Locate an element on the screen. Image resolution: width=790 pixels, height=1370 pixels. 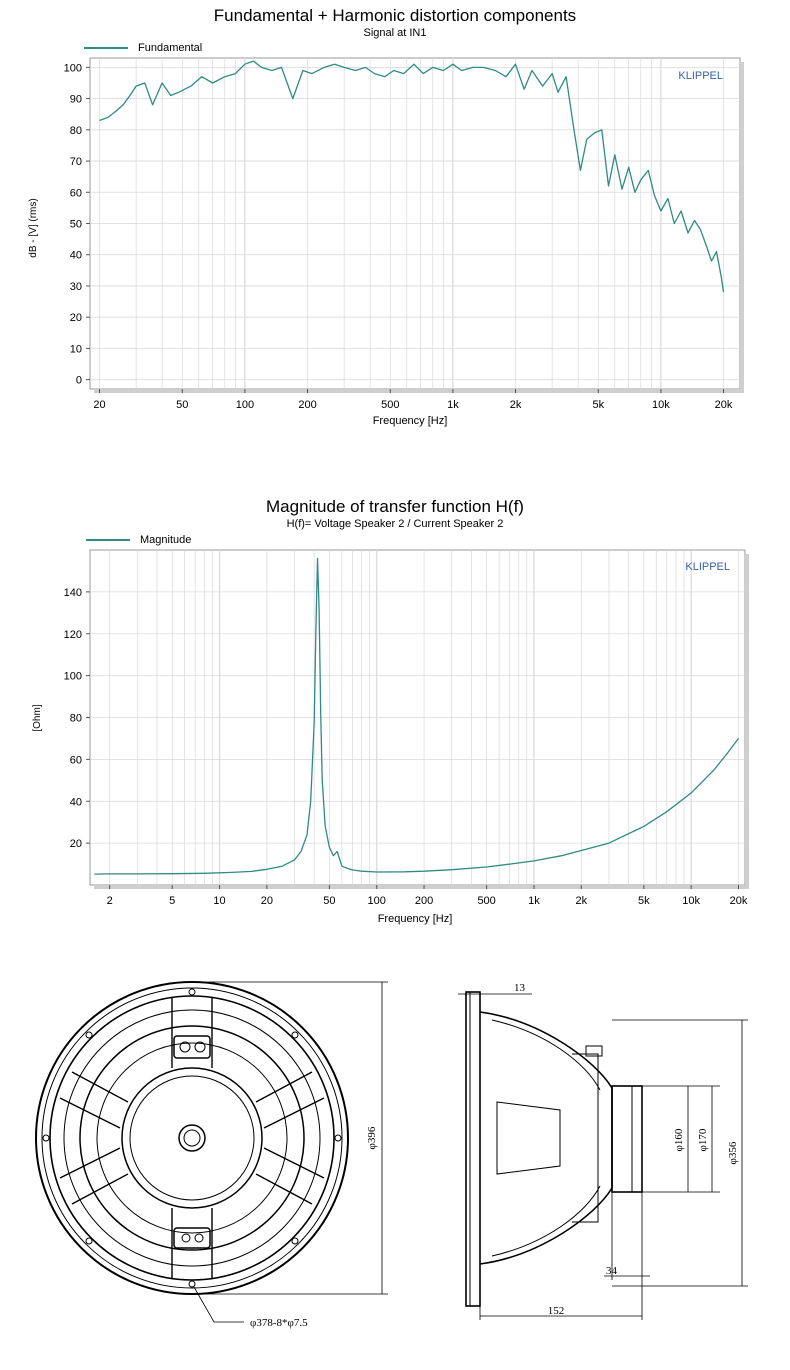
chart2-shadow-bottom is located at coordinates (421, 887).